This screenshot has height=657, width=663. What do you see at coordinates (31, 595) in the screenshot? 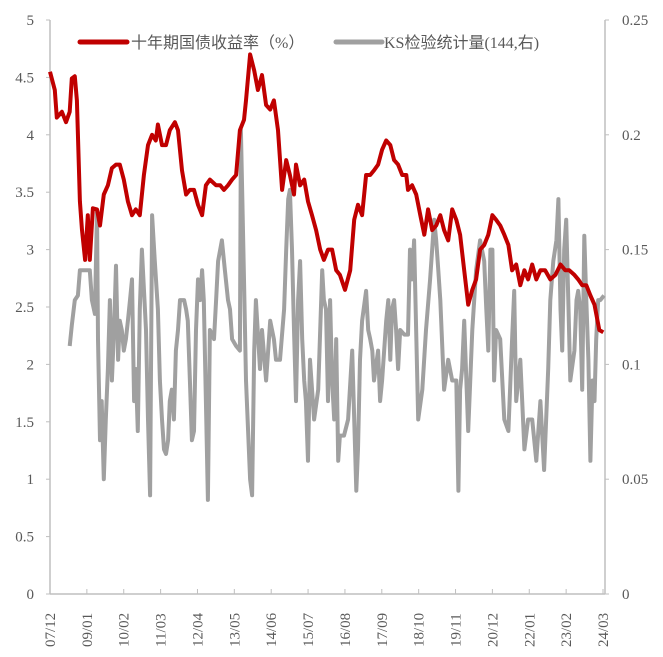
I see `left-tick-label: 0` at bounding box center [31, 595].